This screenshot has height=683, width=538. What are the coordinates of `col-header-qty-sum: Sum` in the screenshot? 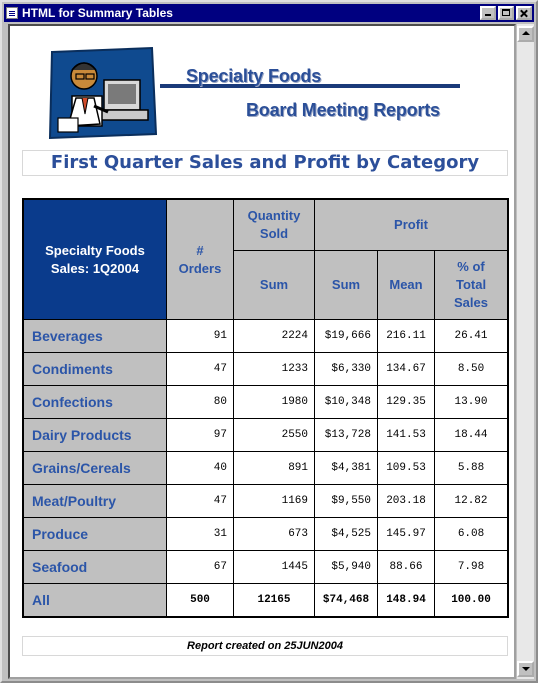 It's located at (274, 285).